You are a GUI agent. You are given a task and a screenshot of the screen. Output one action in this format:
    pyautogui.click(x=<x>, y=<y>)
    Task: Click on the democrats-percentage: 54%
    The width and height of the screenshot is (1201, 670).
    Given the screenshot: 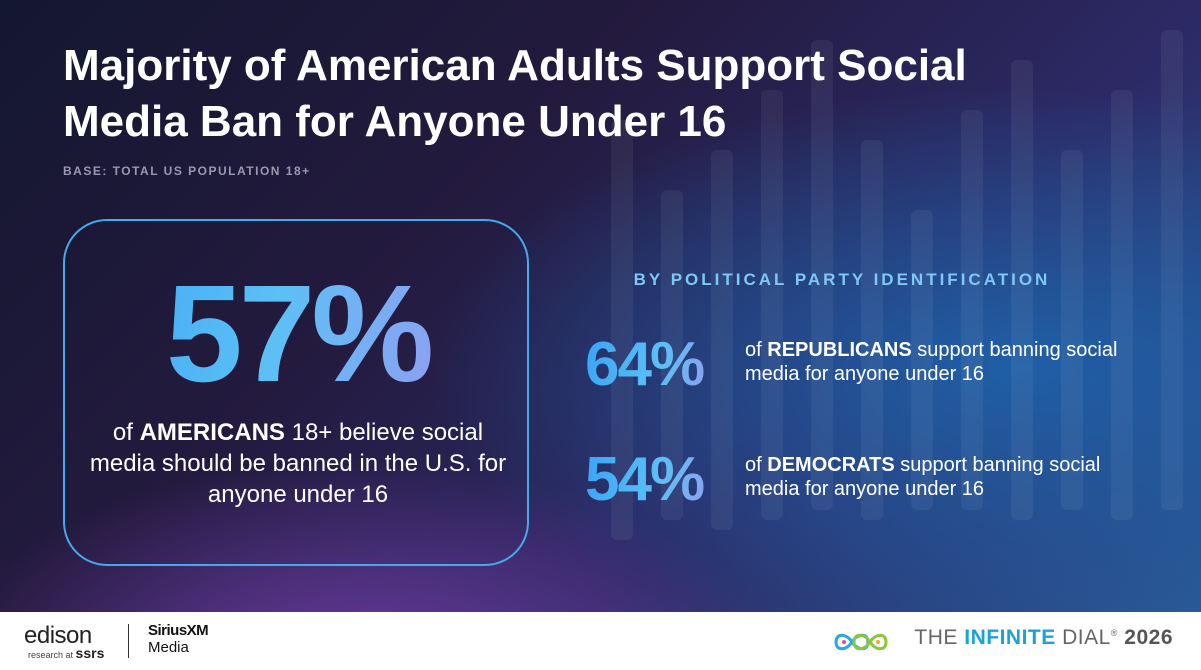 What is the action you would take?
    pyautogui.click(x=660, y=480)
    